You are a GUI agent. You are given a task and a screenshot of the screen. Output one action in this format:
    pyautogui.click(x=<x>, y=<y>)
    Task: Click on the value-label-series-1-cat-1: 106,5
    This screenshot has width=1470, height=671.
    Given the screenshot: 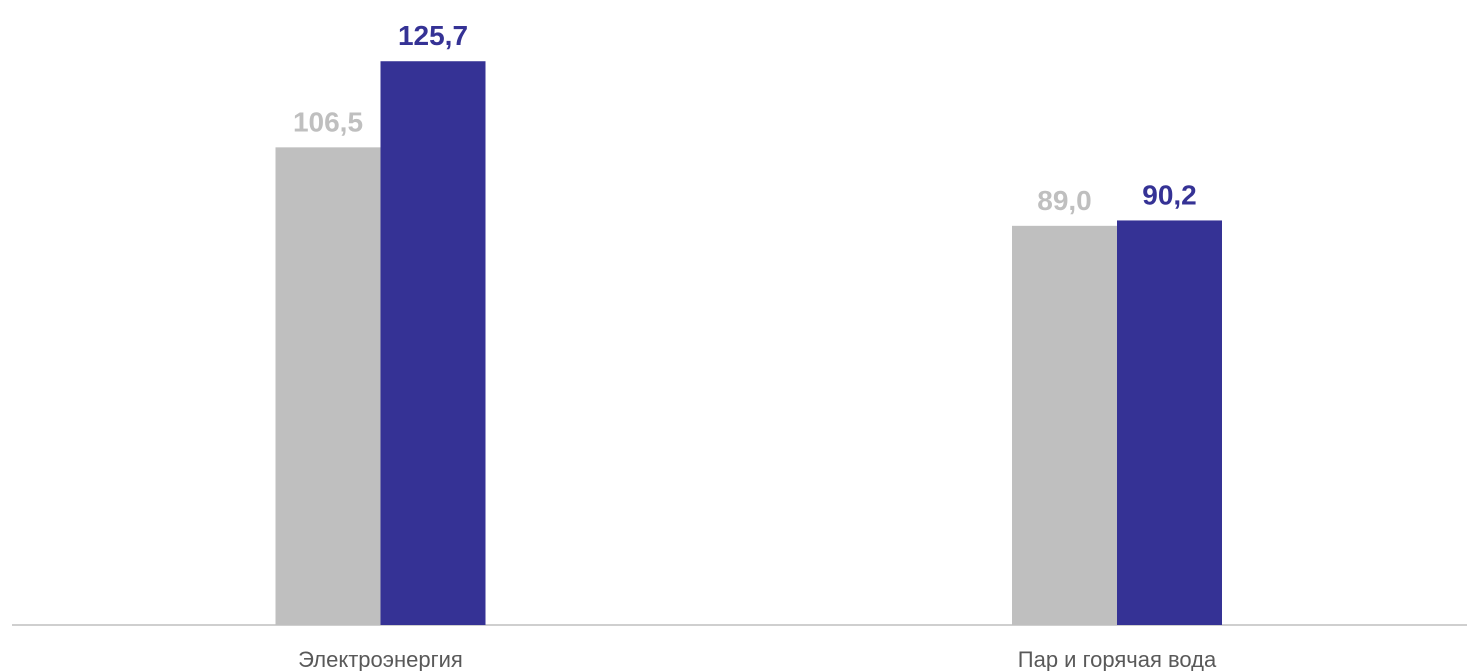 What is the action you would take?
    pyautogui.click(x=328, y=121)
    